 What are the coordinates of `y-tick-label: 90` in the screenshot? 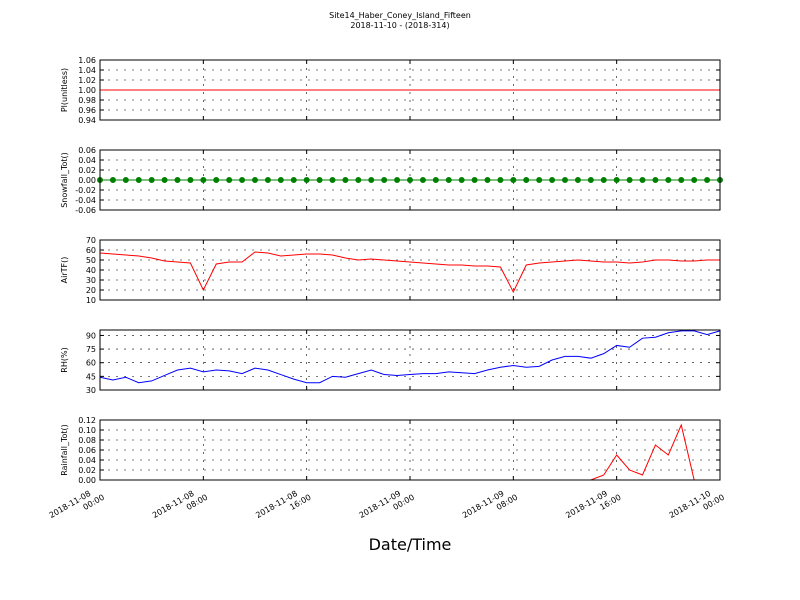 It's located at (91, 335).